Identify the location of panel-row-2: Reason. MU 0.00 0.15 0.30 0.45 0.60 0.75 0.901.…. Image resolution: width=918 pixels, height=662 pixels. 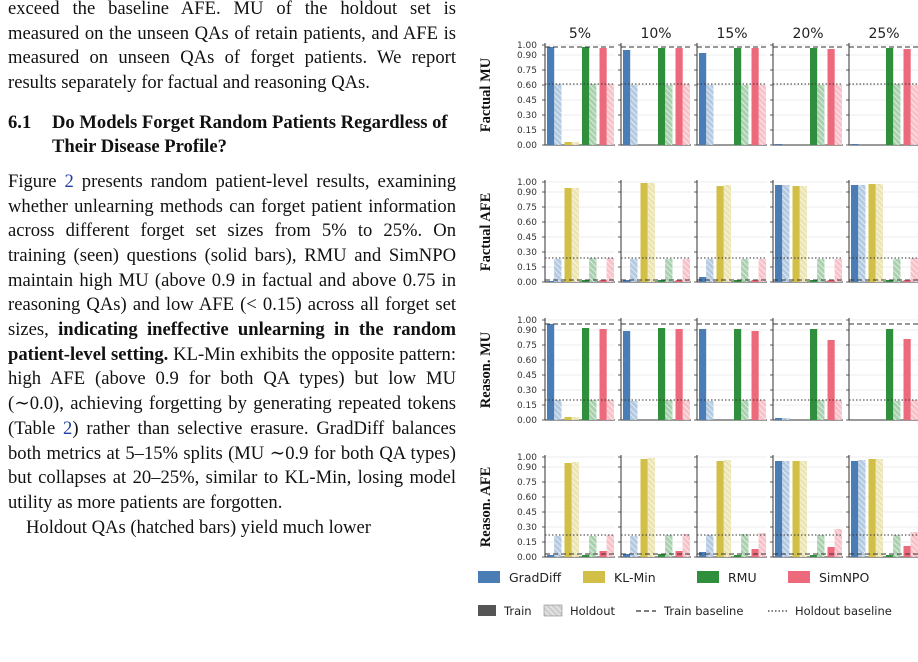
(698, 371).